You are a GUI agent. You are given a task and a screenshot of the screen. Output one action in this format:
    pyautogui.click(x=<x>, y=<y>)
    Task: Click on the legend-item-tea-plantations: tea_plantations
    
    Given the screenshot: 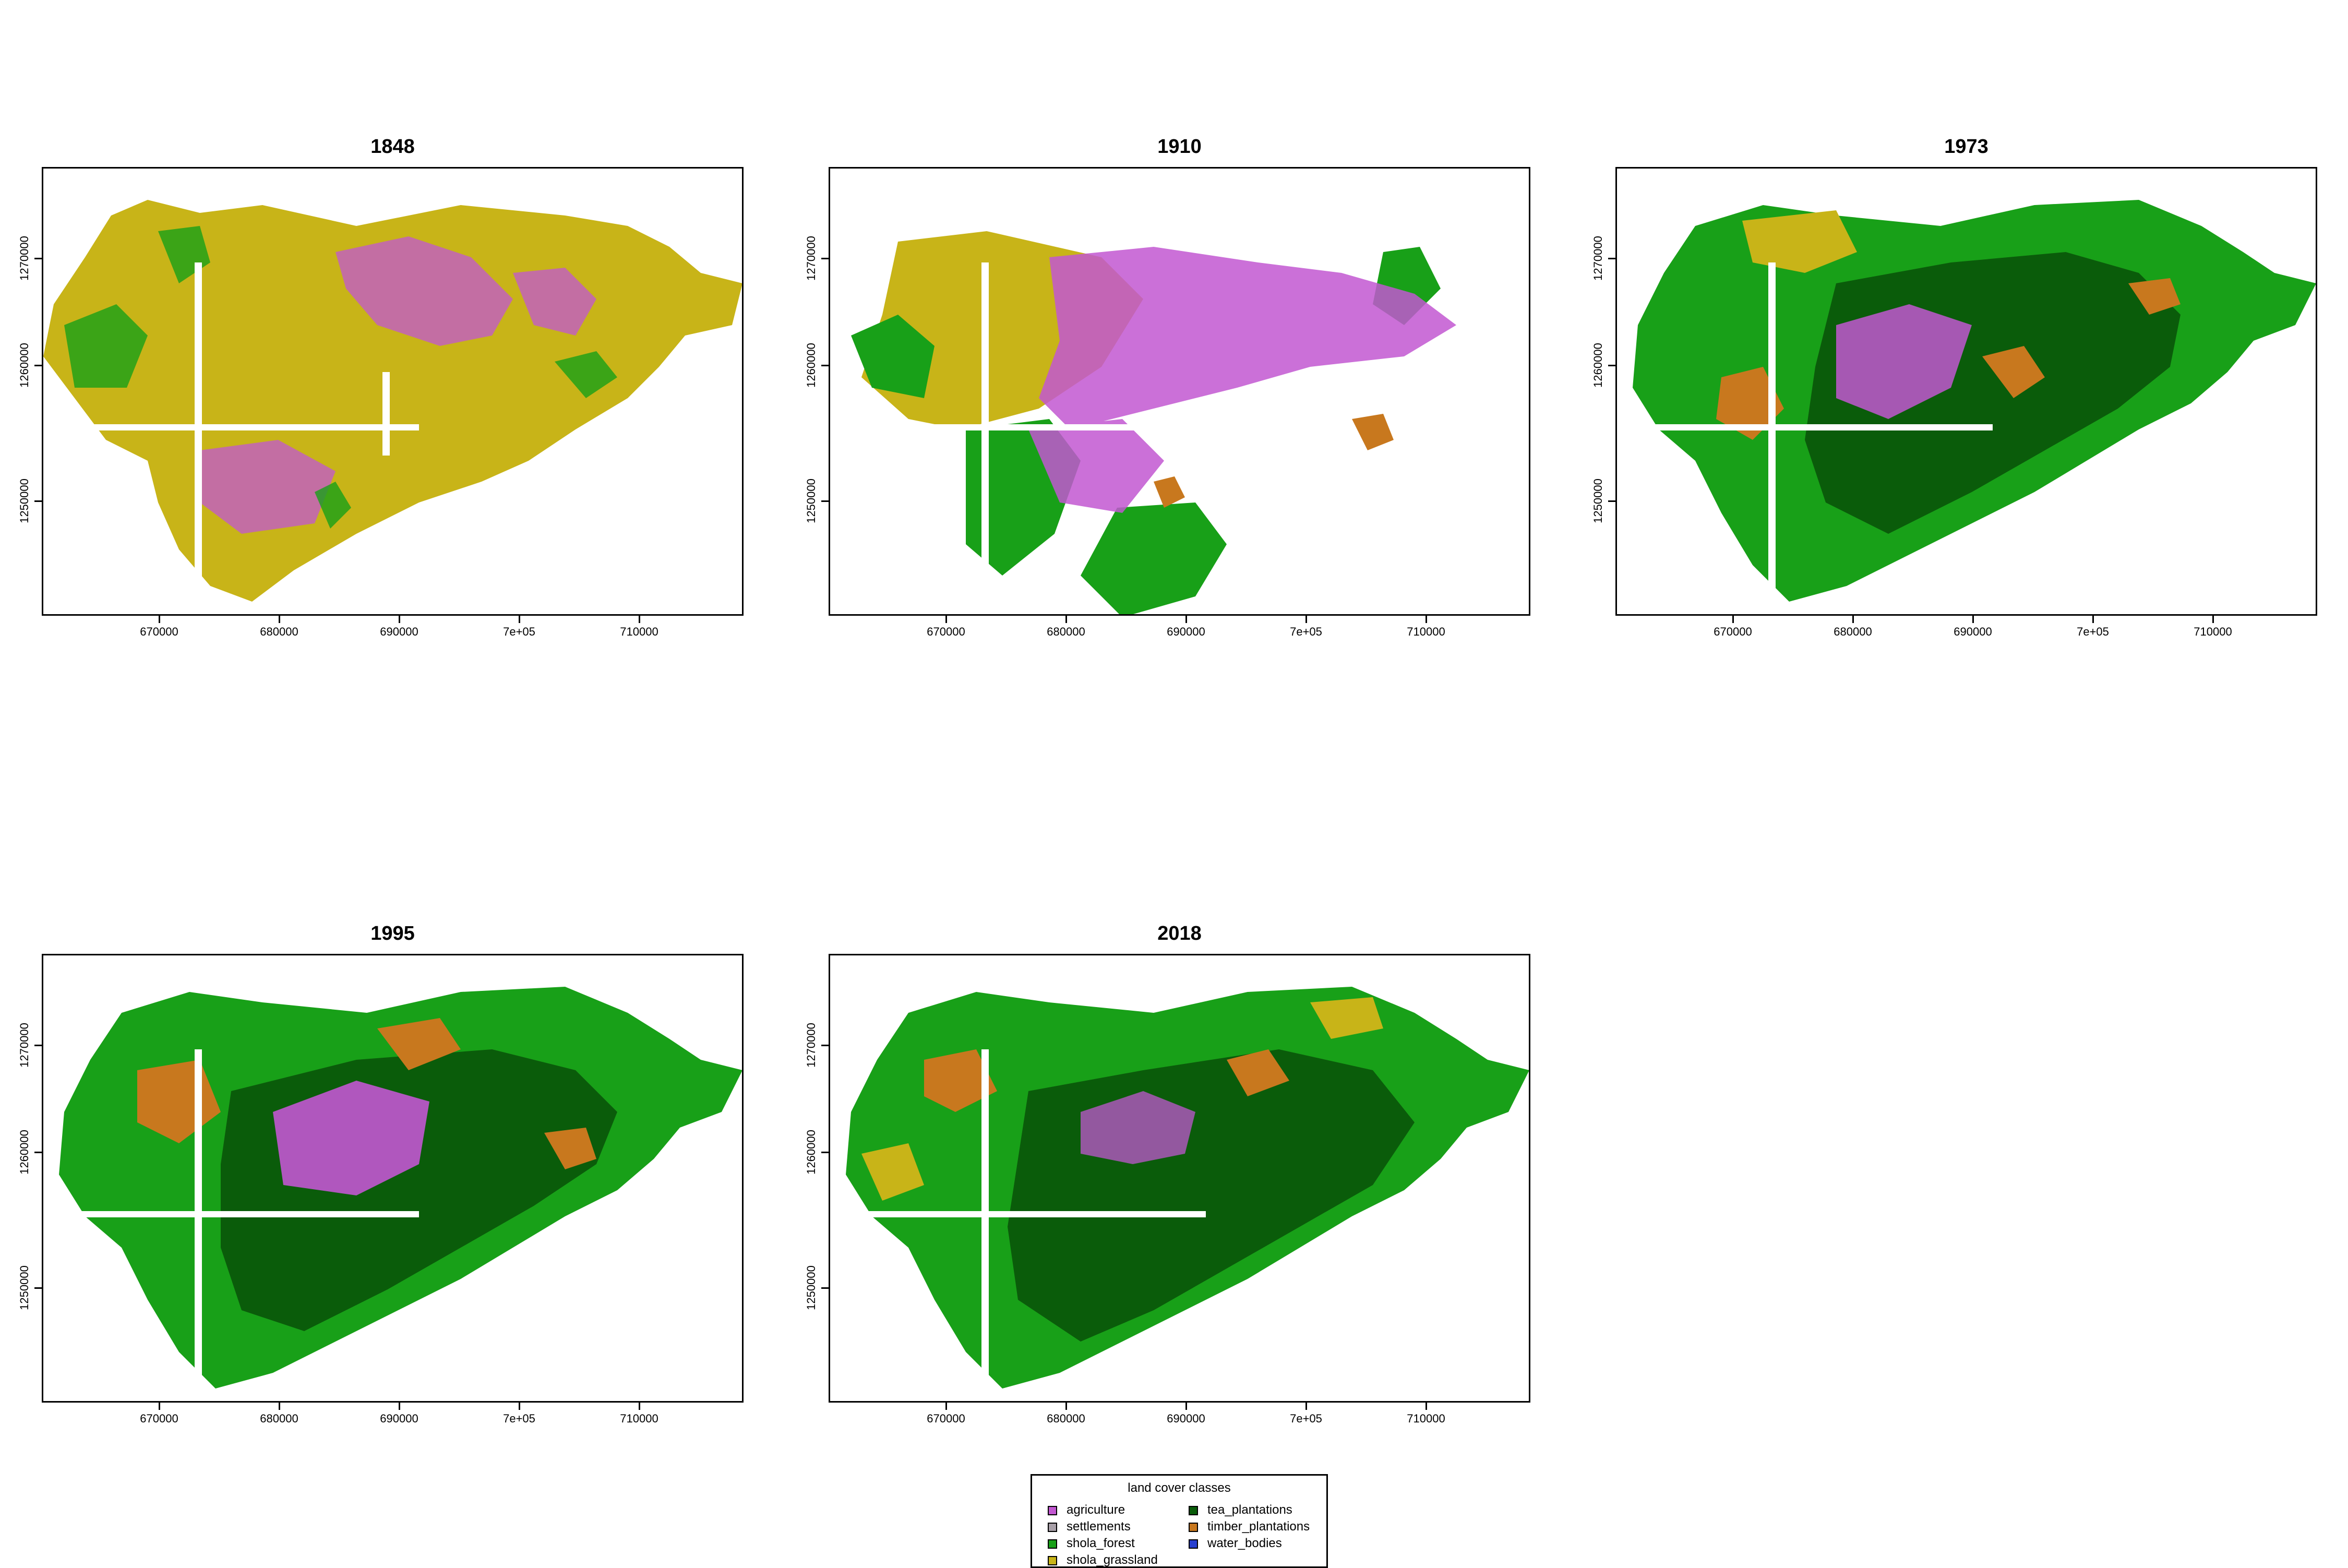 What is the action you would take?
    pyautogui.click(x=1240, y=1510)
    